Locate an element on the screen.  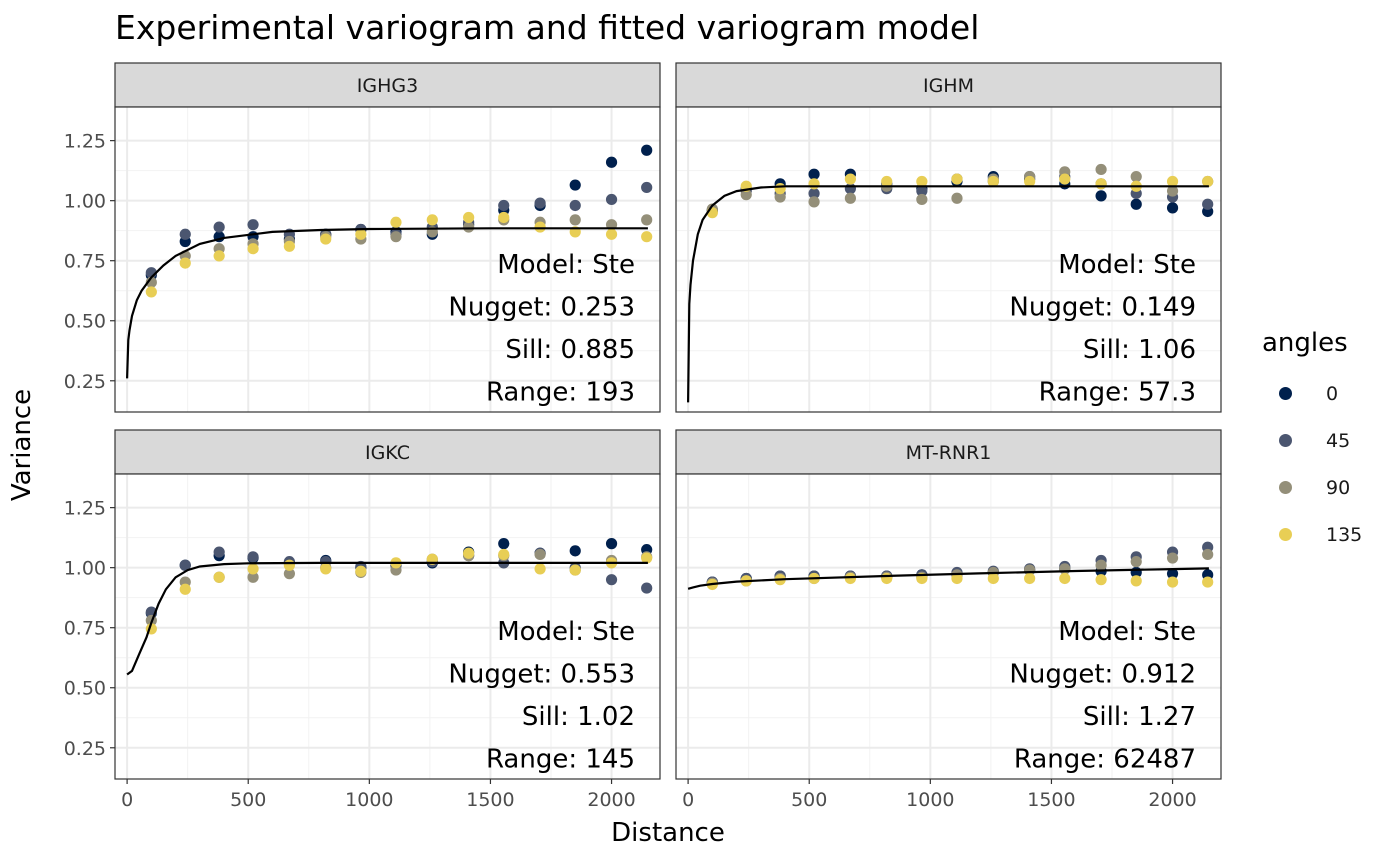
y-tick-label: 1.25 is located at coordinates (85, 509).